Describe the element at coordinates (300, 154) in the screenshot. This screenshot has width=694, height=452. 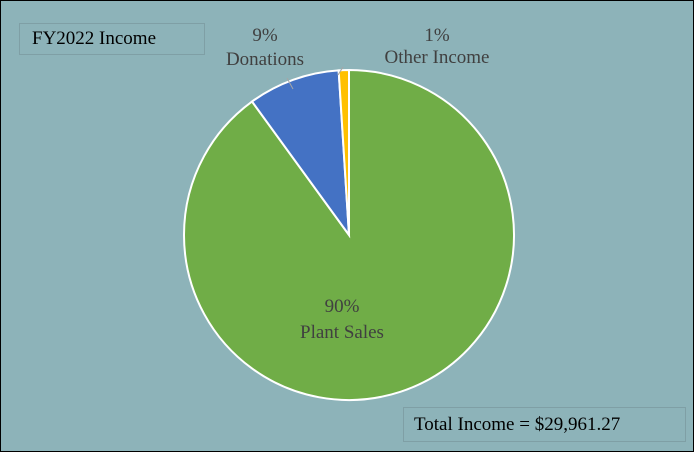
I see `pie-slice-donations` at that location.